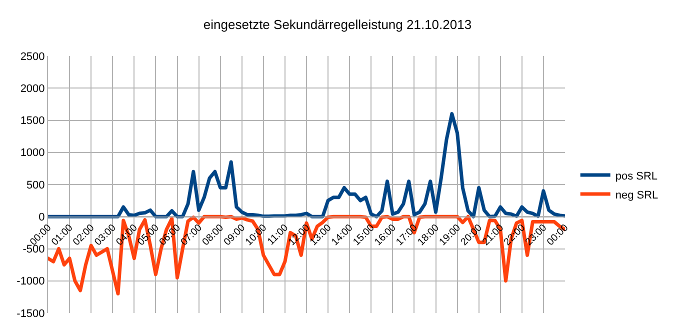 This screenshot has width=675, height=333. I want to click on y-tick-label: 2500, so click(32, 56).